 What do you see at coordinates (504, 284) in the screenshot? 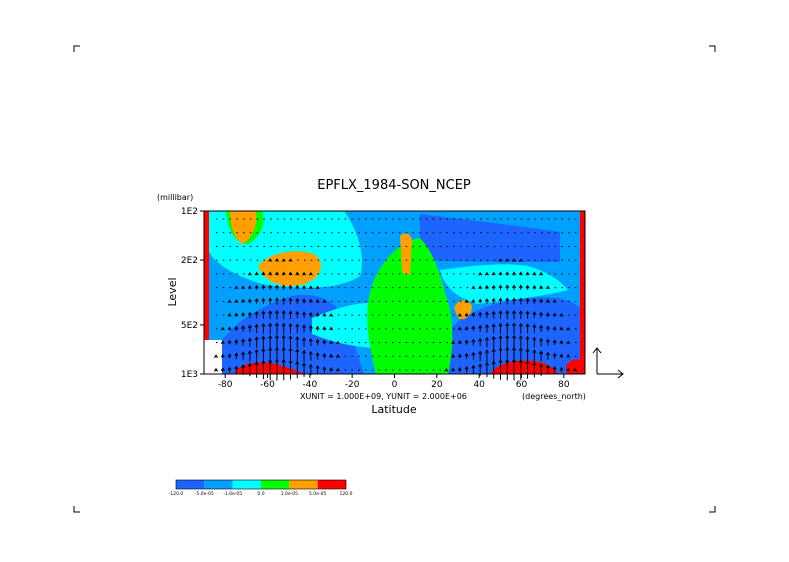
I see `contour-region-cyan-right` at bounding box center [504, 284].